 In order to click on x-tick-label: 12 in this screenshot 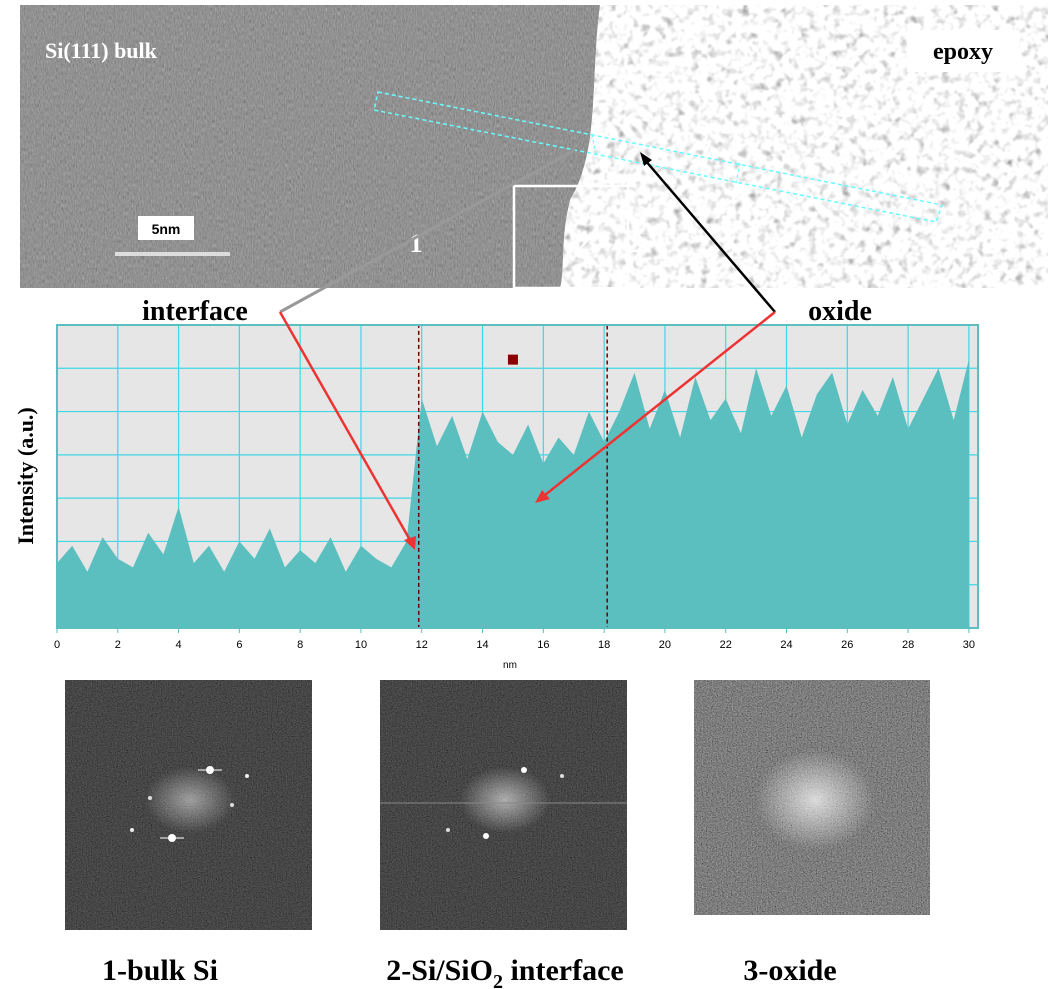, I will do `click(422, 645)`.